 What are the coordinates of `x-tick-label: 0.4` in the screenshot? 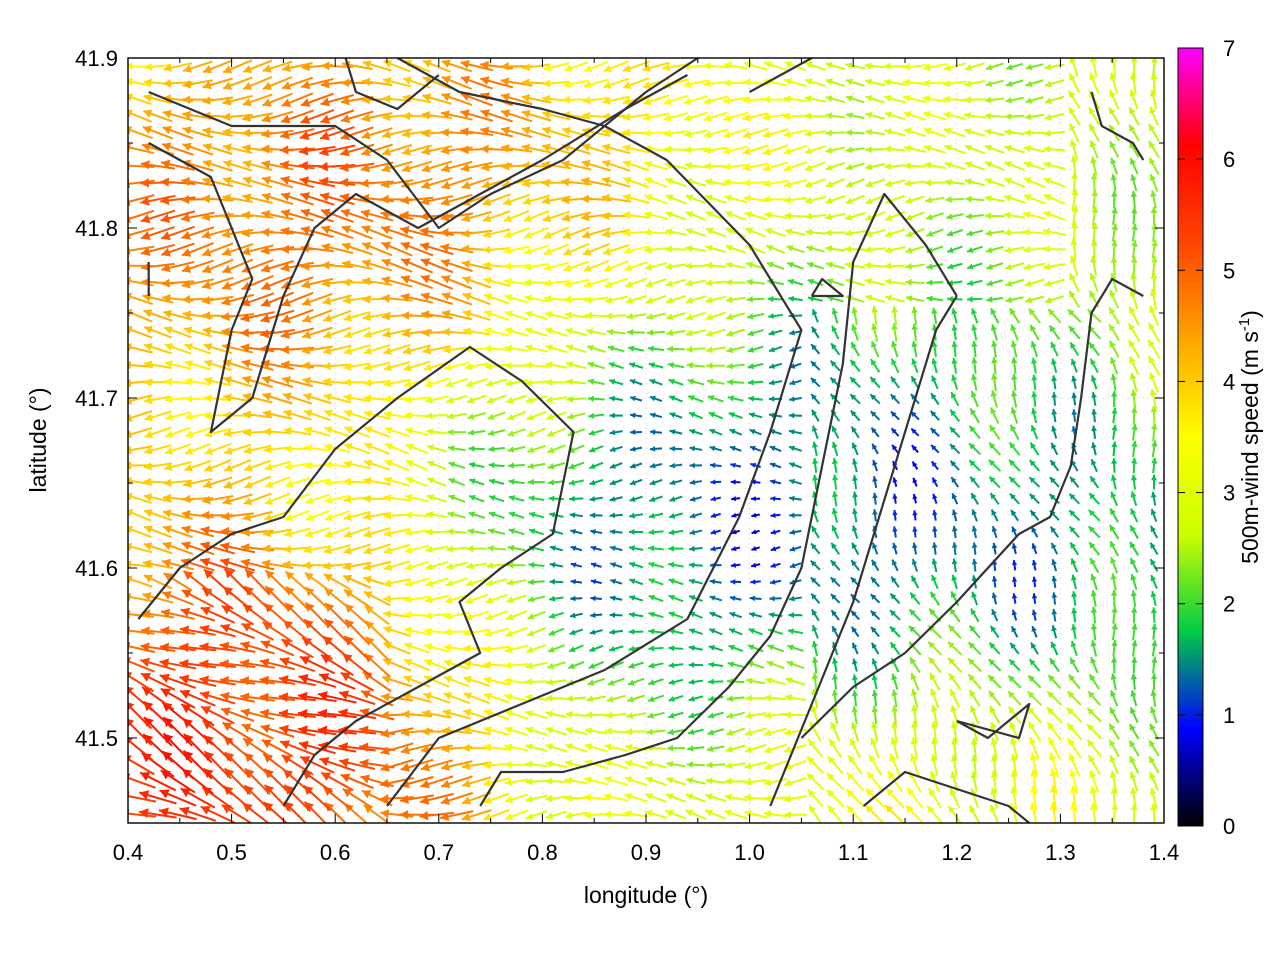 It's located at (128, 852).